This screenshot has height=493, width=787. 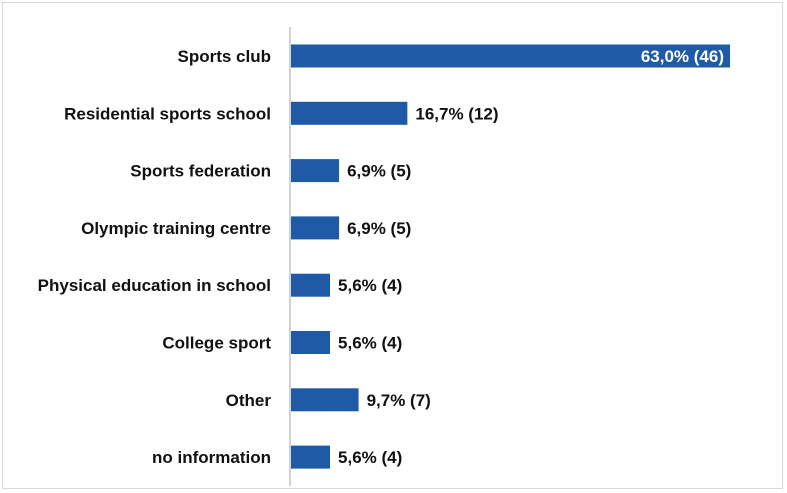 I want to click on category-label: Sports club, so click(x=224, y=56).